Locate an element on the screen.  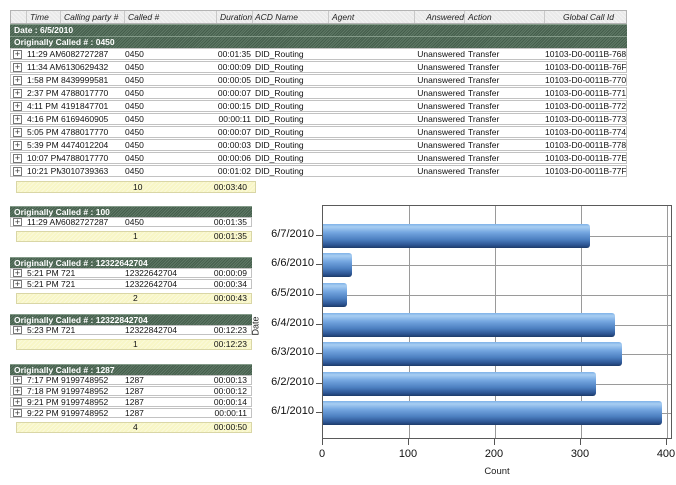
x-tick-mark is located at coordinates (494, 442).